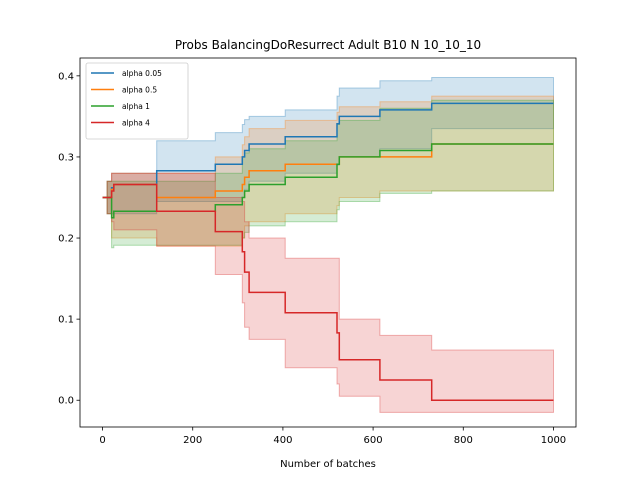  I want to click on x-axis-label: Number of batches, so click(328, 464).